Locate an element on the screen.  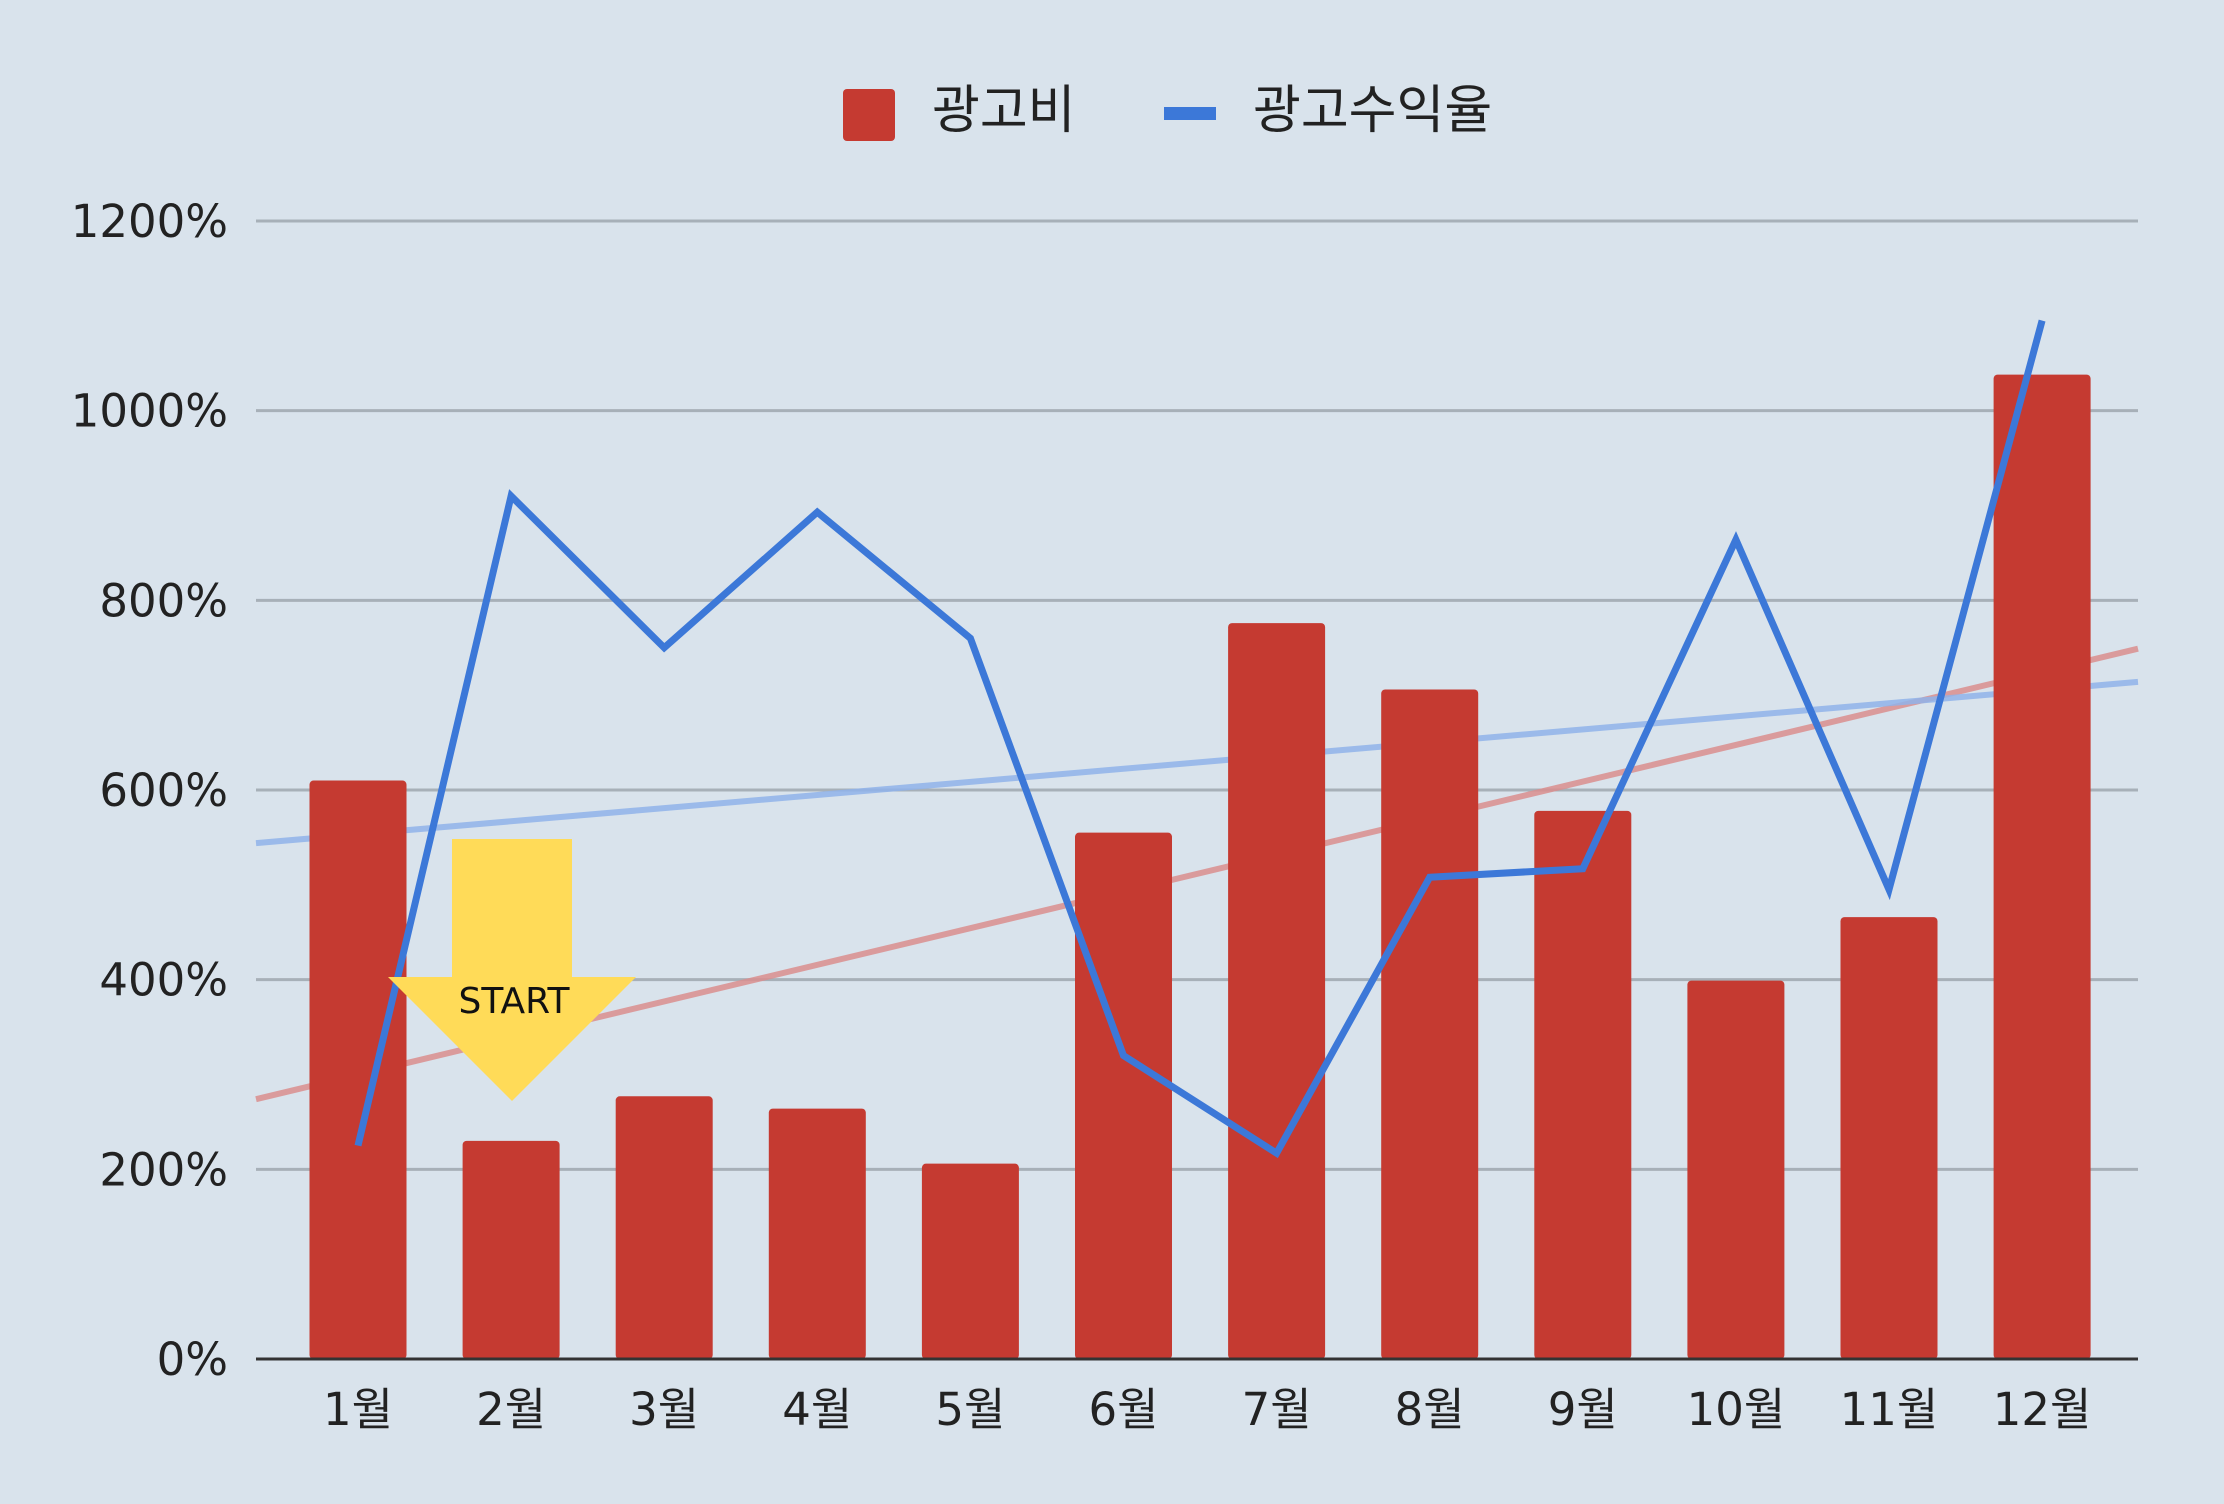
x-tick-label: 5월 is located at coordinates (970, 1409).